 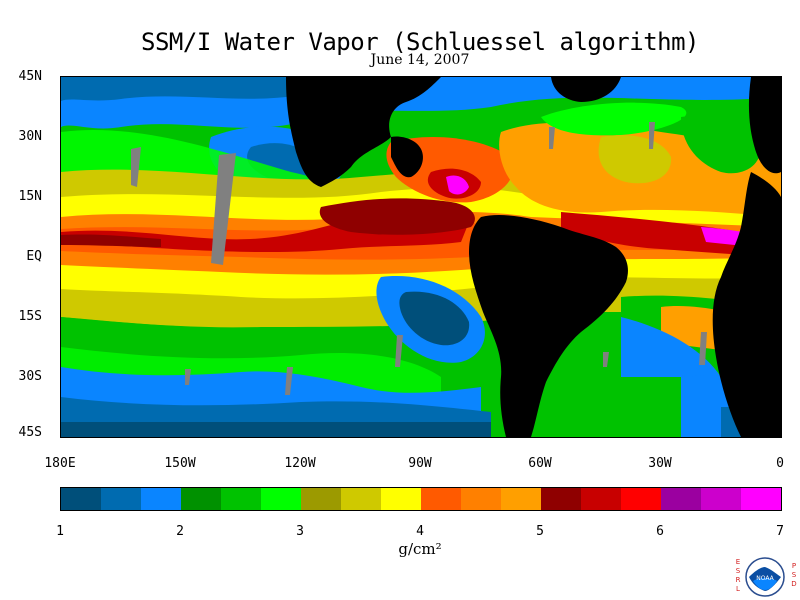 I want to click on lat-label-15s: 15S, so click(x=30, y=316).